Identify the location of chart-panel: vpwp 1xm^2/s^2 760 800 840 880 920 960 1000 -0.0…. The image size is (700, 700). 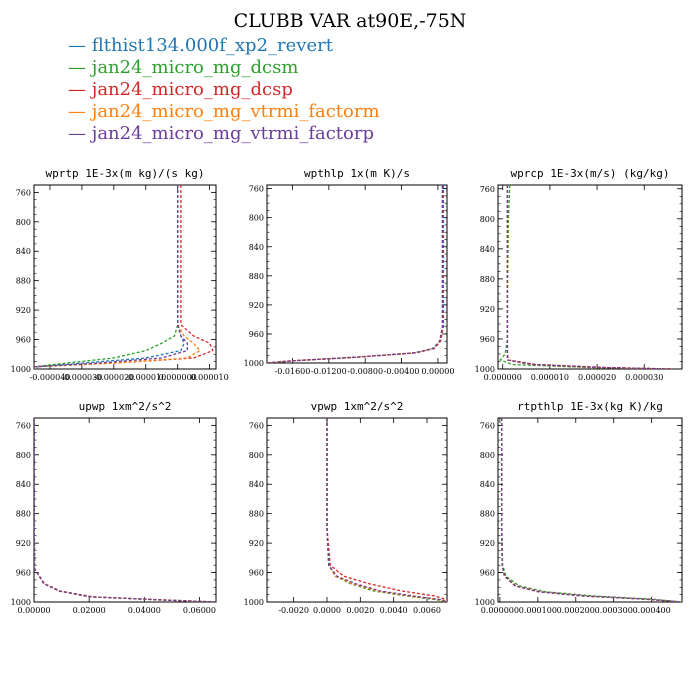
(346, 507).